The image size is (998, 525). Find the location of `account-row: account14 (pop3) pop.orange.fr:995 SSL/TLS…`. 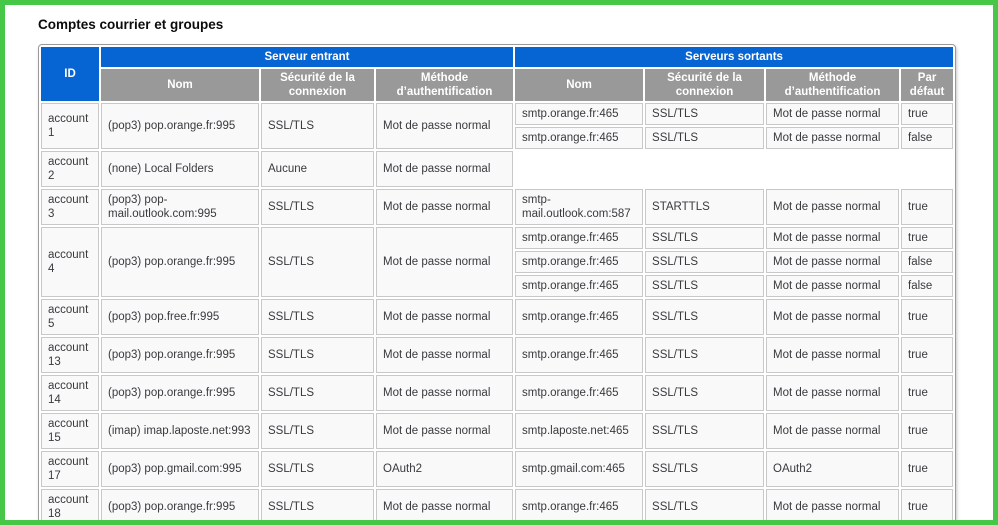

account-row: account14 (pop3) pop.orange.fr:995 SSL/TLS… is located at coordinates (497, 393).